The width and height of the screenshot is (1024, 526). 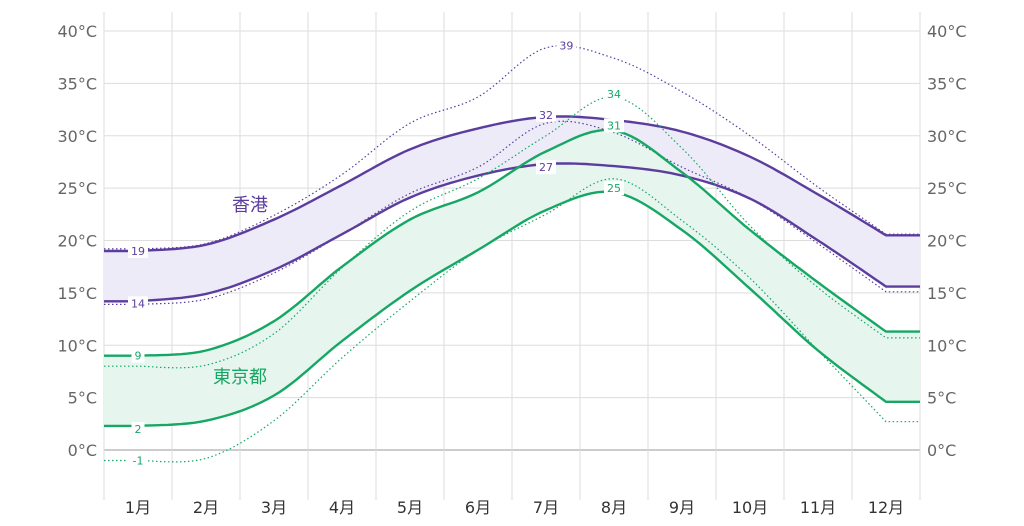 What do you see at coordinates (947, 188) in the screenshot?
I see `y-tick-label-right: 25°C` at bounding box center [947, 188].